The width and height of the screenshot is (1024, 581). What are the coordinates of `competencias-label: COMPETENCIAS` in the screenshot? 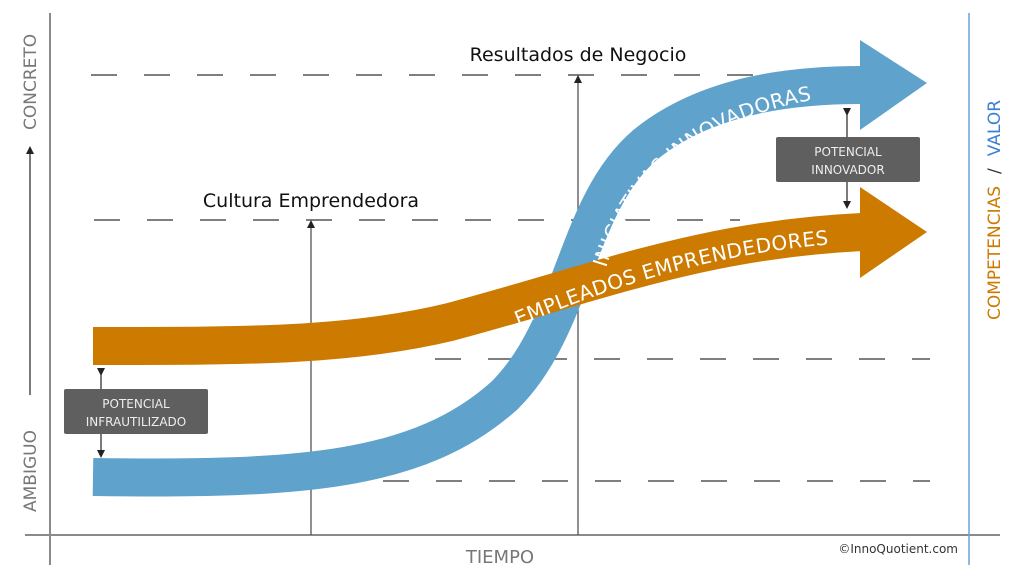 It's located at (995, 253).